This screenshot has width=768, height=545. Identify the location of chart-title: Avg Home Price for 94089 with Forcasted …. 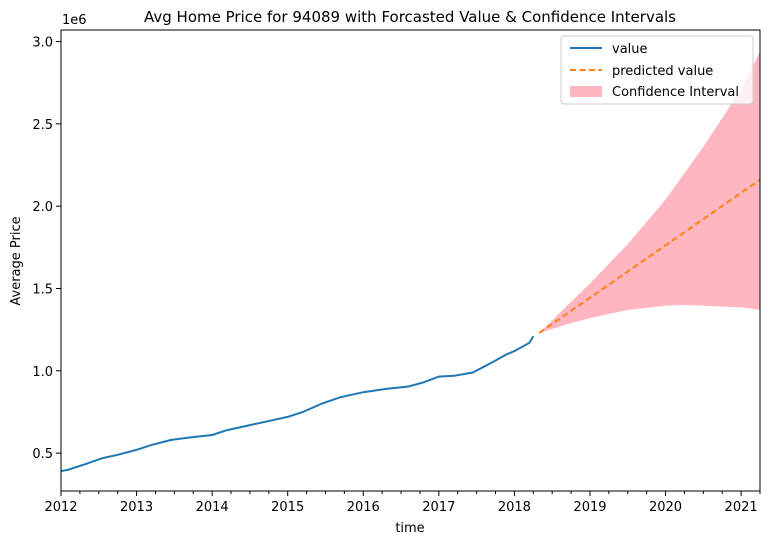
(410, 17).